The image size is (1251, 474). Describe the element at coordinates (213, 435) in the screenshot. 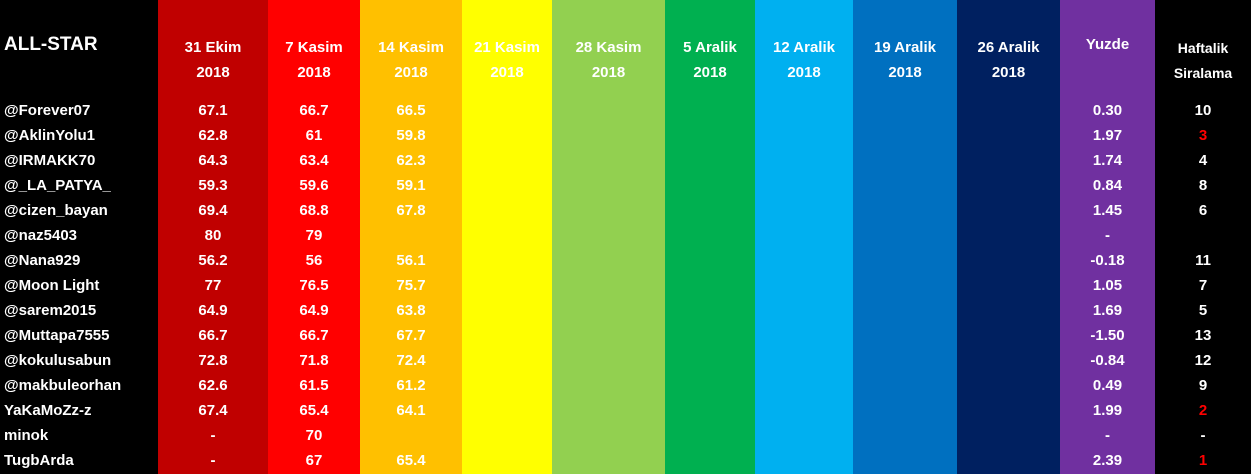

I see `score-cell: -` at that location.